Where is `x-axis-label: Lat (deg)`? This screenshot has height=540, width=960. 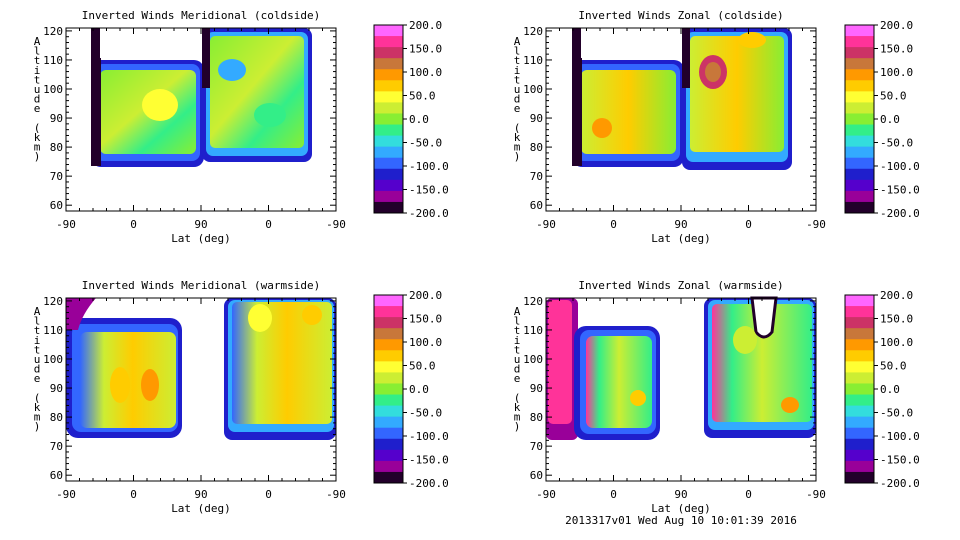
x-axis-label: Lat (deg) is located at coordinates (201, 238).